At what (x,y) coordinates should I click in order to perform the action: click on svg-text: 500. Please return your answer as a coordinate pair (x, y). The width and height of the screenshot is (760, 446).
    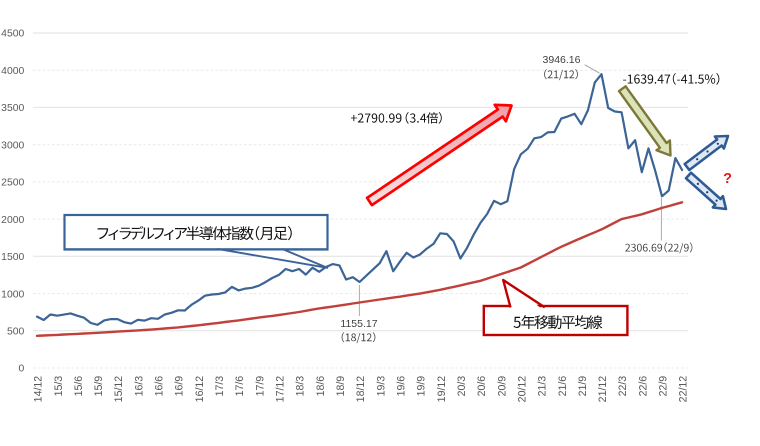
    Looking at the image, I should click on (16, 332).